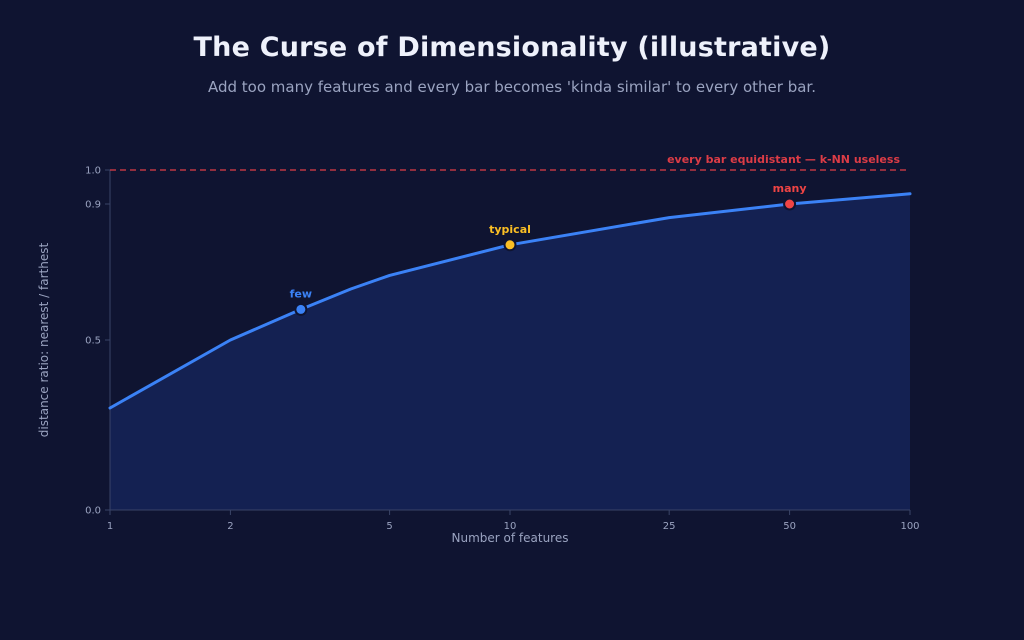  Describe the element at coordinates (44, 340) in the screenshot. I see `y-axis-title: distance ratio: nearest / farthest` at that location.